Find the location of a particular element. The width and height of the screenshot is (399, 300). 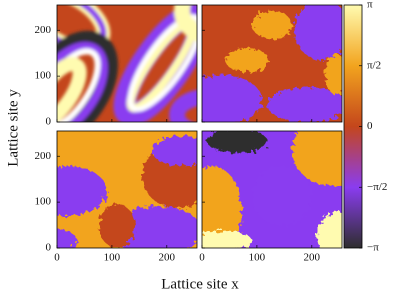

colorbar-tick-label: π/2 is located at coordinates (374, 65).